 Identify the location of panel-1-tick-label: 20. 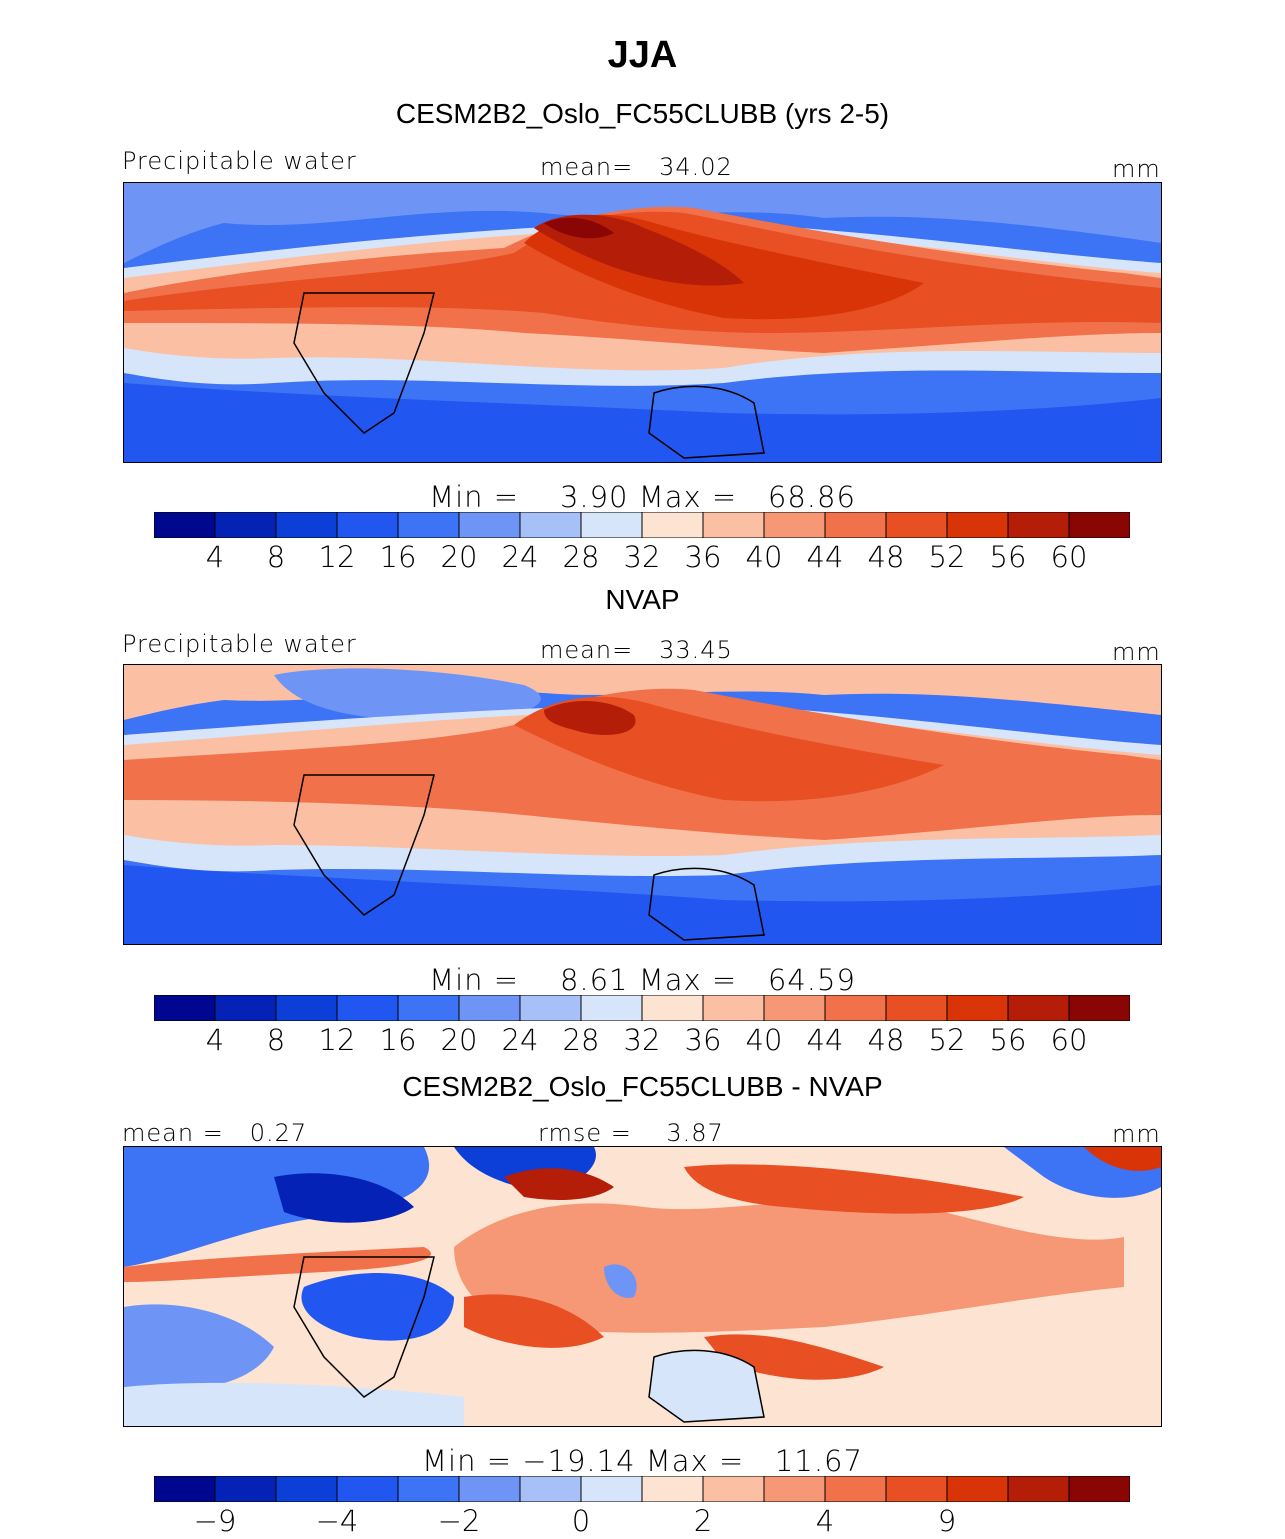
(459, 557).